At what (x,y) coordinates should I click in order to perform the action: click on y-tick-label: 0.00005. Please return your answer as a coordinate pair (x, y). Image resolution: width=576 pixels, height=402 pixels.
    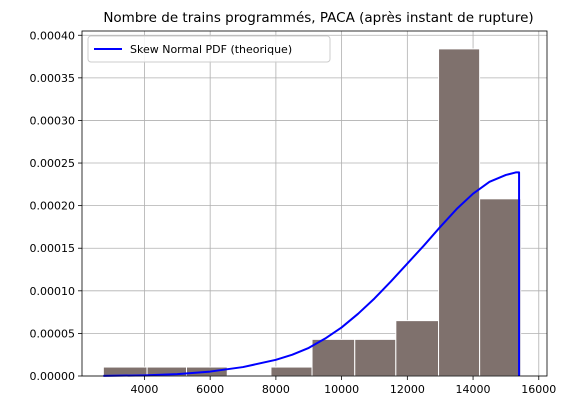
    Looking at the image, I should click on (53, 333).